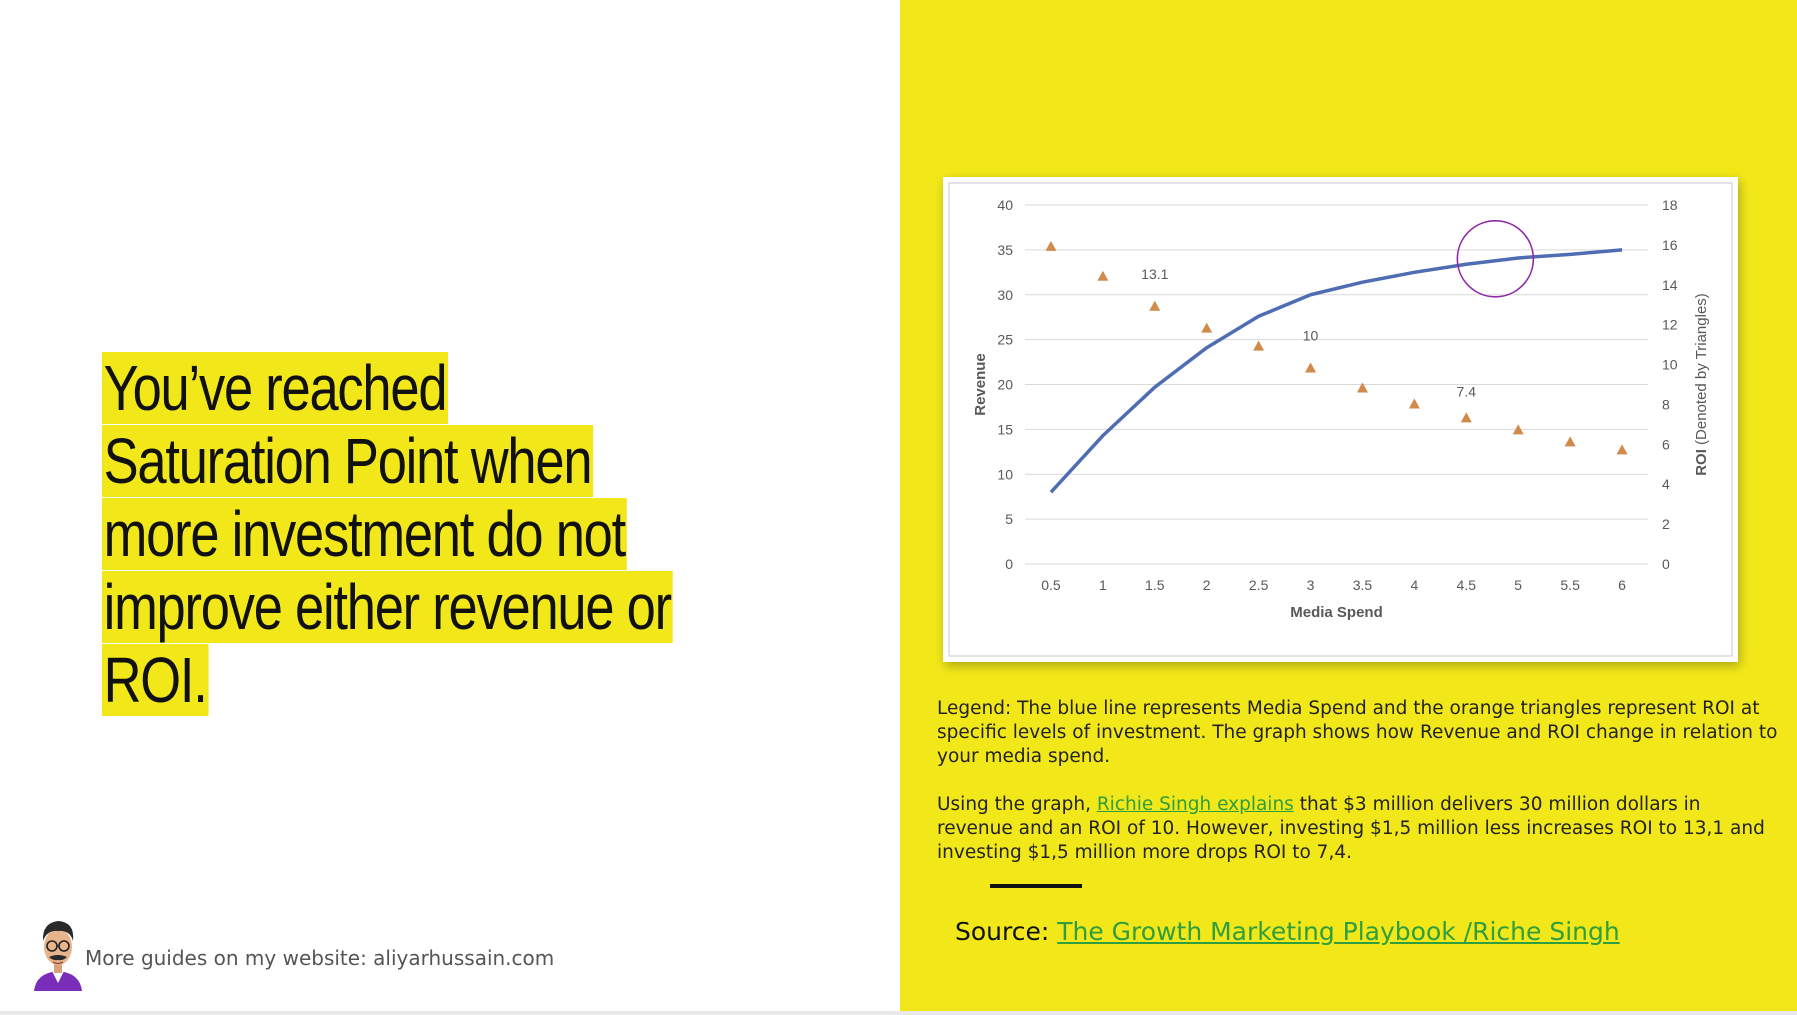  What do you see at coordinates (1005, 385) in the screenshot?
I see `y-tick-label: 20` at bounding box center [1005, 385].